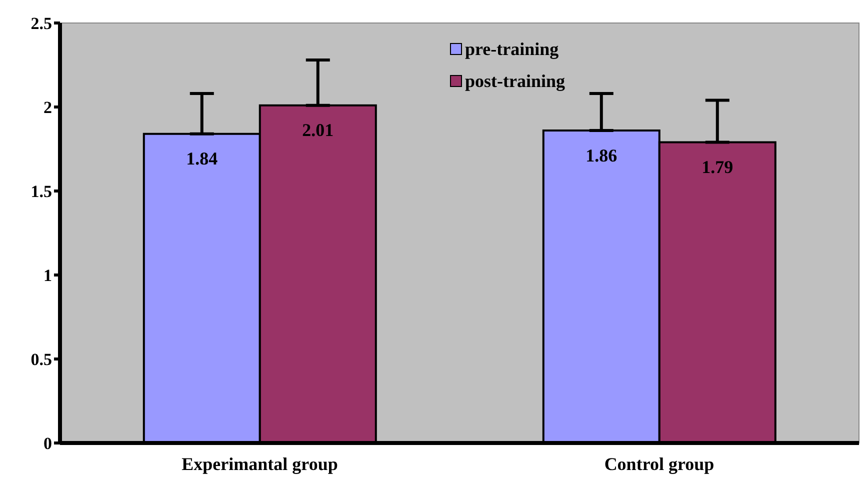 Image resolution: width=861 pixels, height=486 pixels. Describe the element at coordinates (602, 155) in the screenshot. I see `data-label: 1.86` at that location.